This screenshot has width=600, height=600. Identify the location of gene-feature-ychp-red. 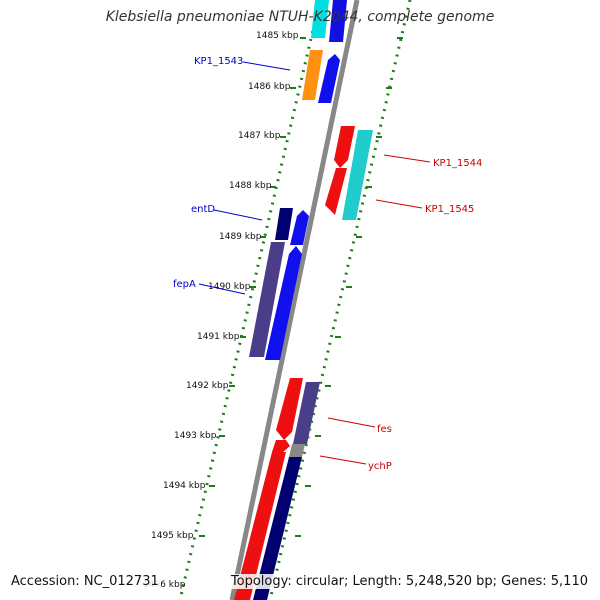
(281, 446).